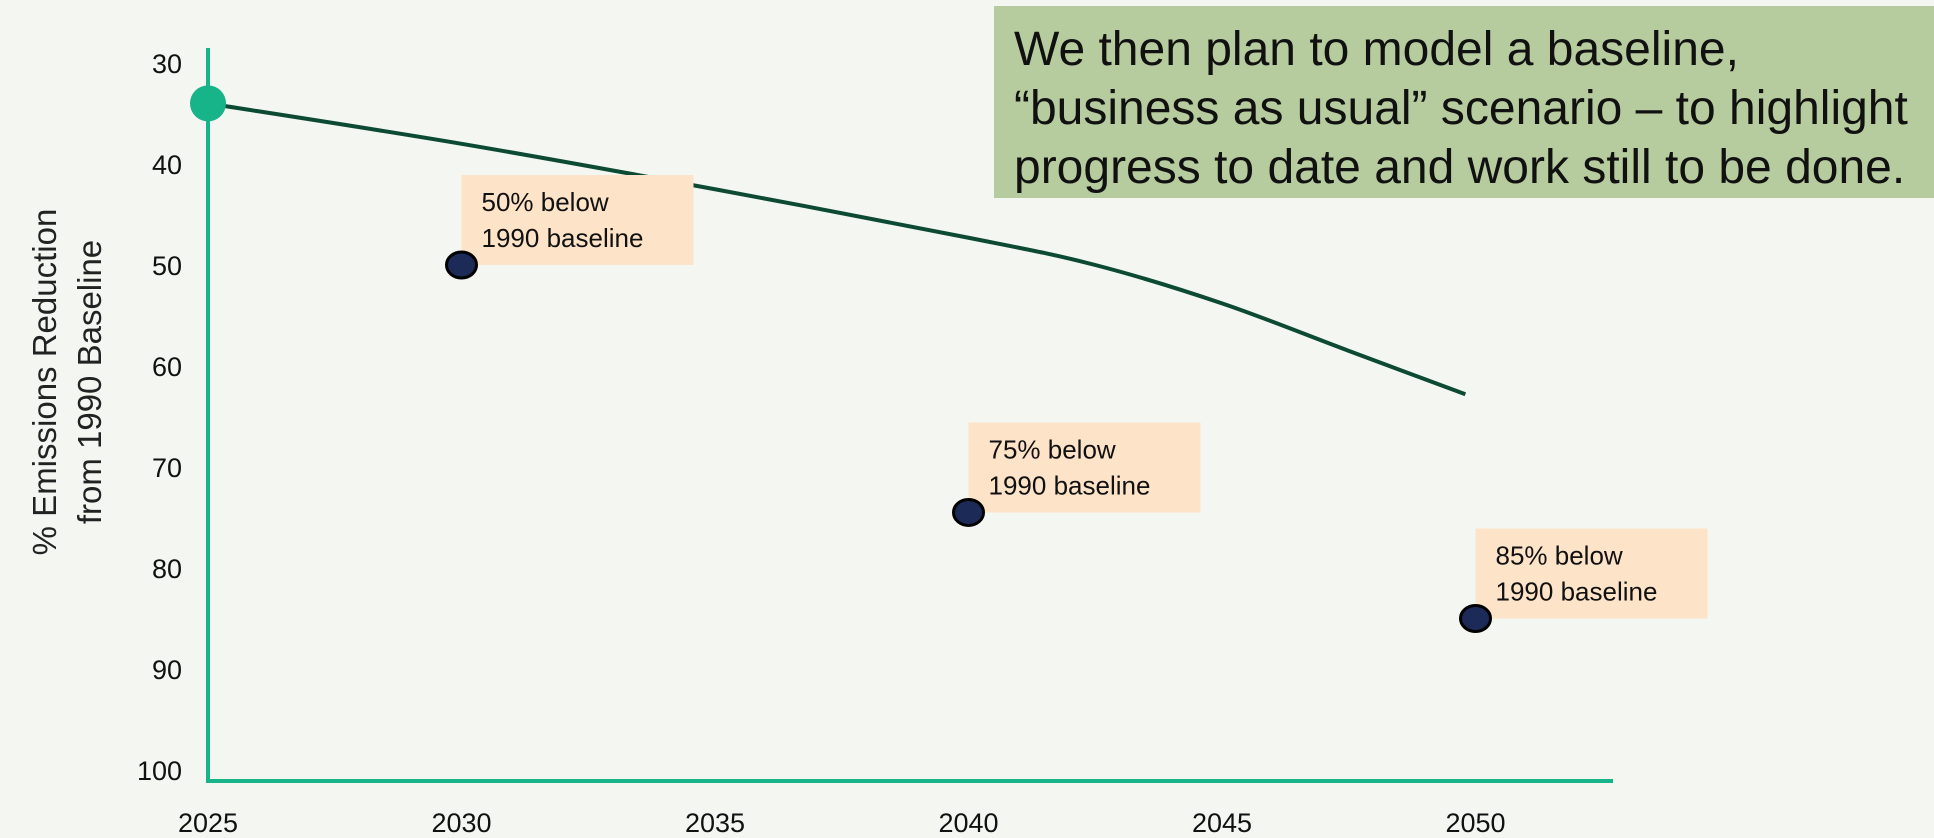 This screenshot has height=838, width=1934. I want to click on y-tick-label: 40, so click(167, 165).